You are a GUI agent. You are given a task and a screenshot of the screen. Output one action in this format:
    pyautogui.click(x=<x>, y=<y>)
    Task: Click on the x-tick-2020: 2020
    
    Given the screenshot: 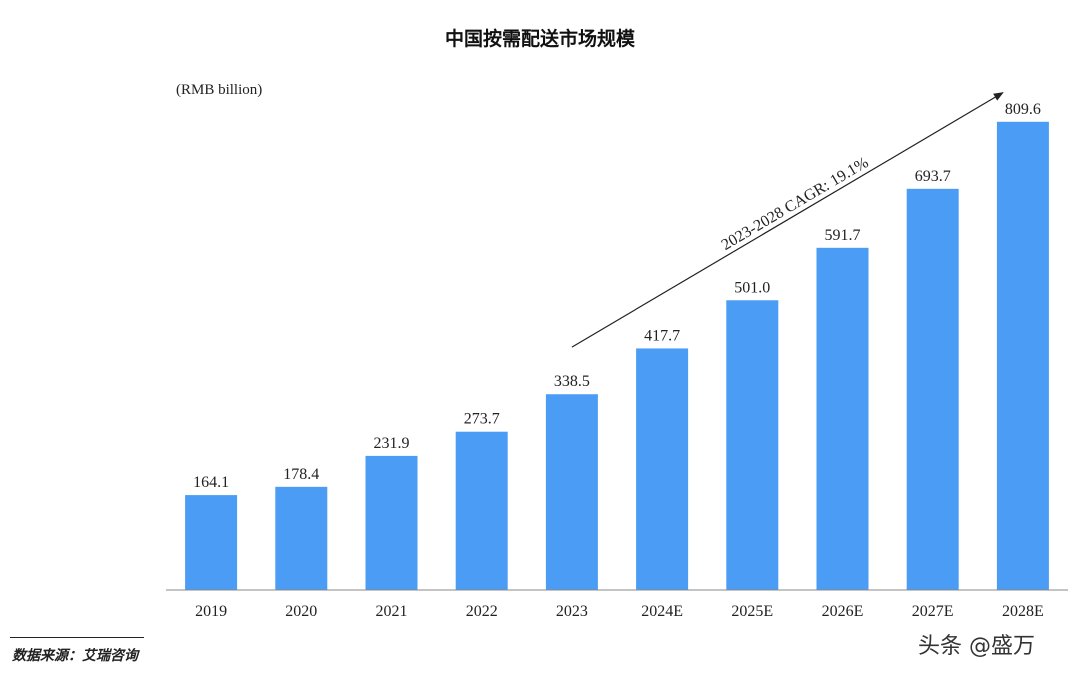 What is the action you would take?
    pyautogui.click(x=301, y=611)
    